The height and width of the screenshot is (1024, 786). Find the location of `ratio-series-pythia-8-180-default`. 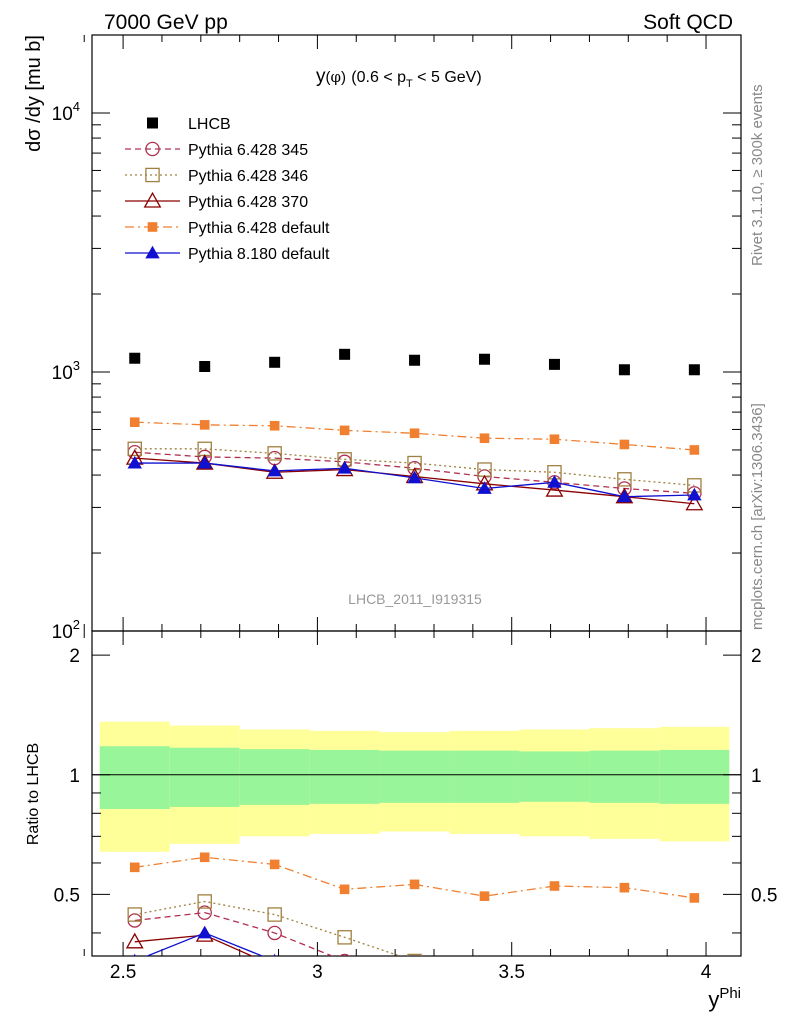

ratio-series-pythia-8-180-default is located at coordinates (417, 966).